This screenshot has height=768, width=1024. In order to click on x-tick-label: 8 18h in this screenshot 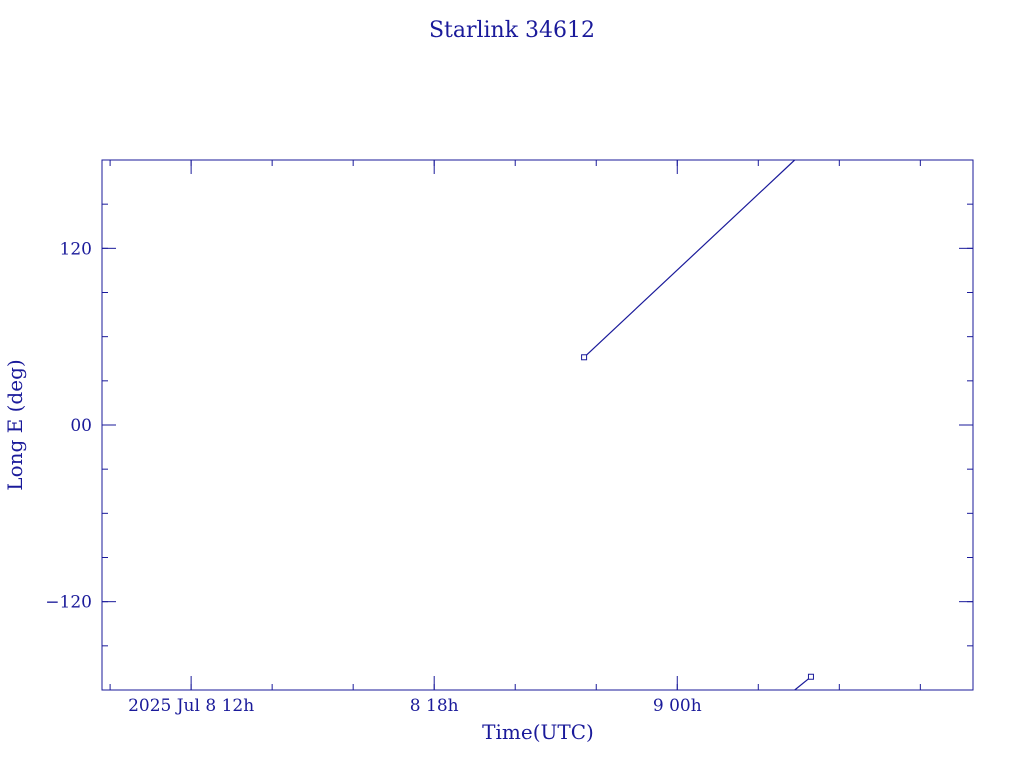, I will do `click(434, 706)`.